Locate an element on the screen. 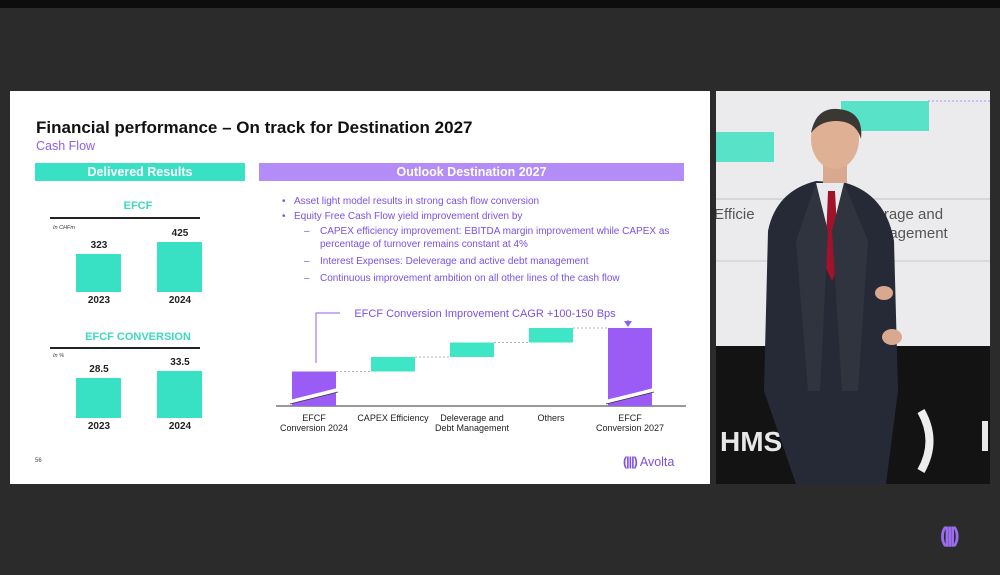 The width and height of the screenshot is (1000, 575). outlook-header: Outlook Destination 2027 is located at coordinates (471, 172).